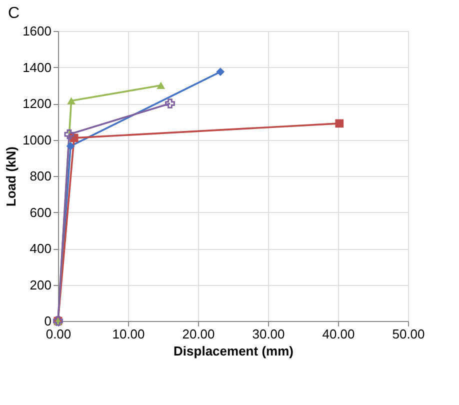  I want to click on y-tick-label: 1400, so click(37, 67).